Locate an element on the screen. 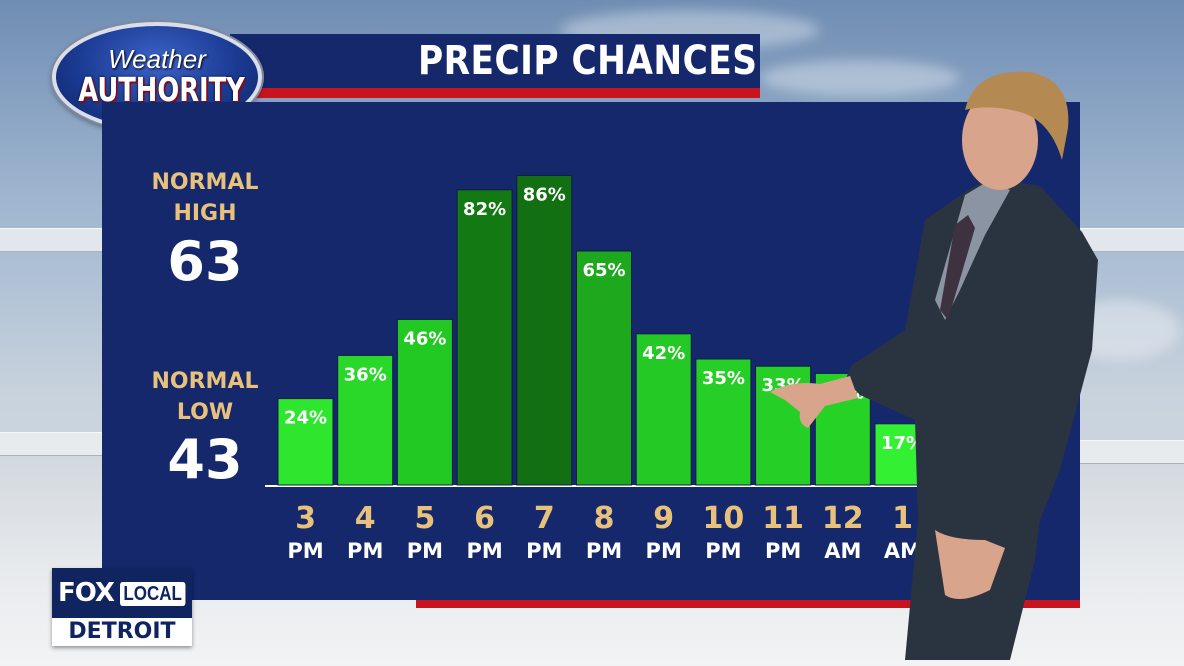 The image size is (1184, 666). bug-top-band: FOX LOCAL is located at coordinates (122, 593).